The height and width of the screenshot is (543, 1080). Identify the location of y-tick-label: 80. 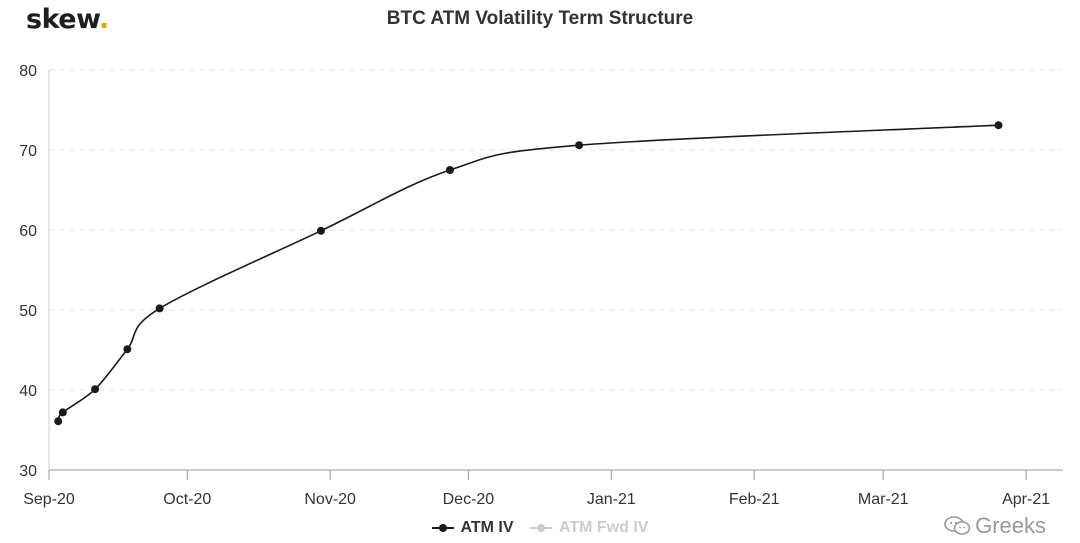
(28, 71).